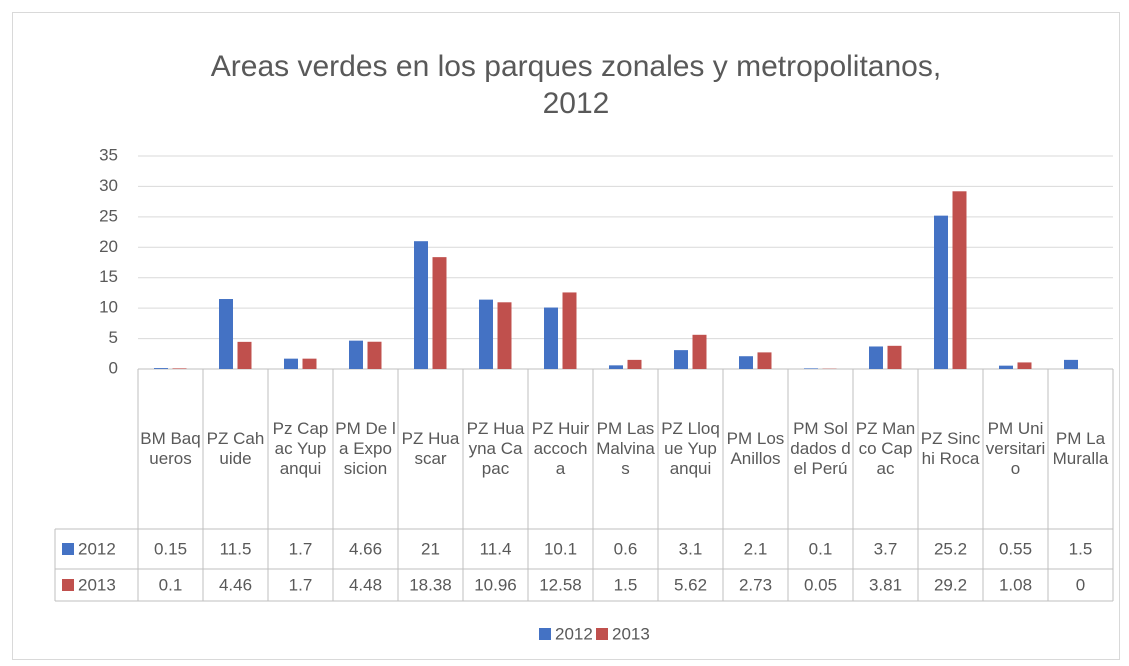 The image size is (1129, 666). Describe the element at coordinates (108, 276) in the screenshot. I see `y-tick-label: 15` at that location.